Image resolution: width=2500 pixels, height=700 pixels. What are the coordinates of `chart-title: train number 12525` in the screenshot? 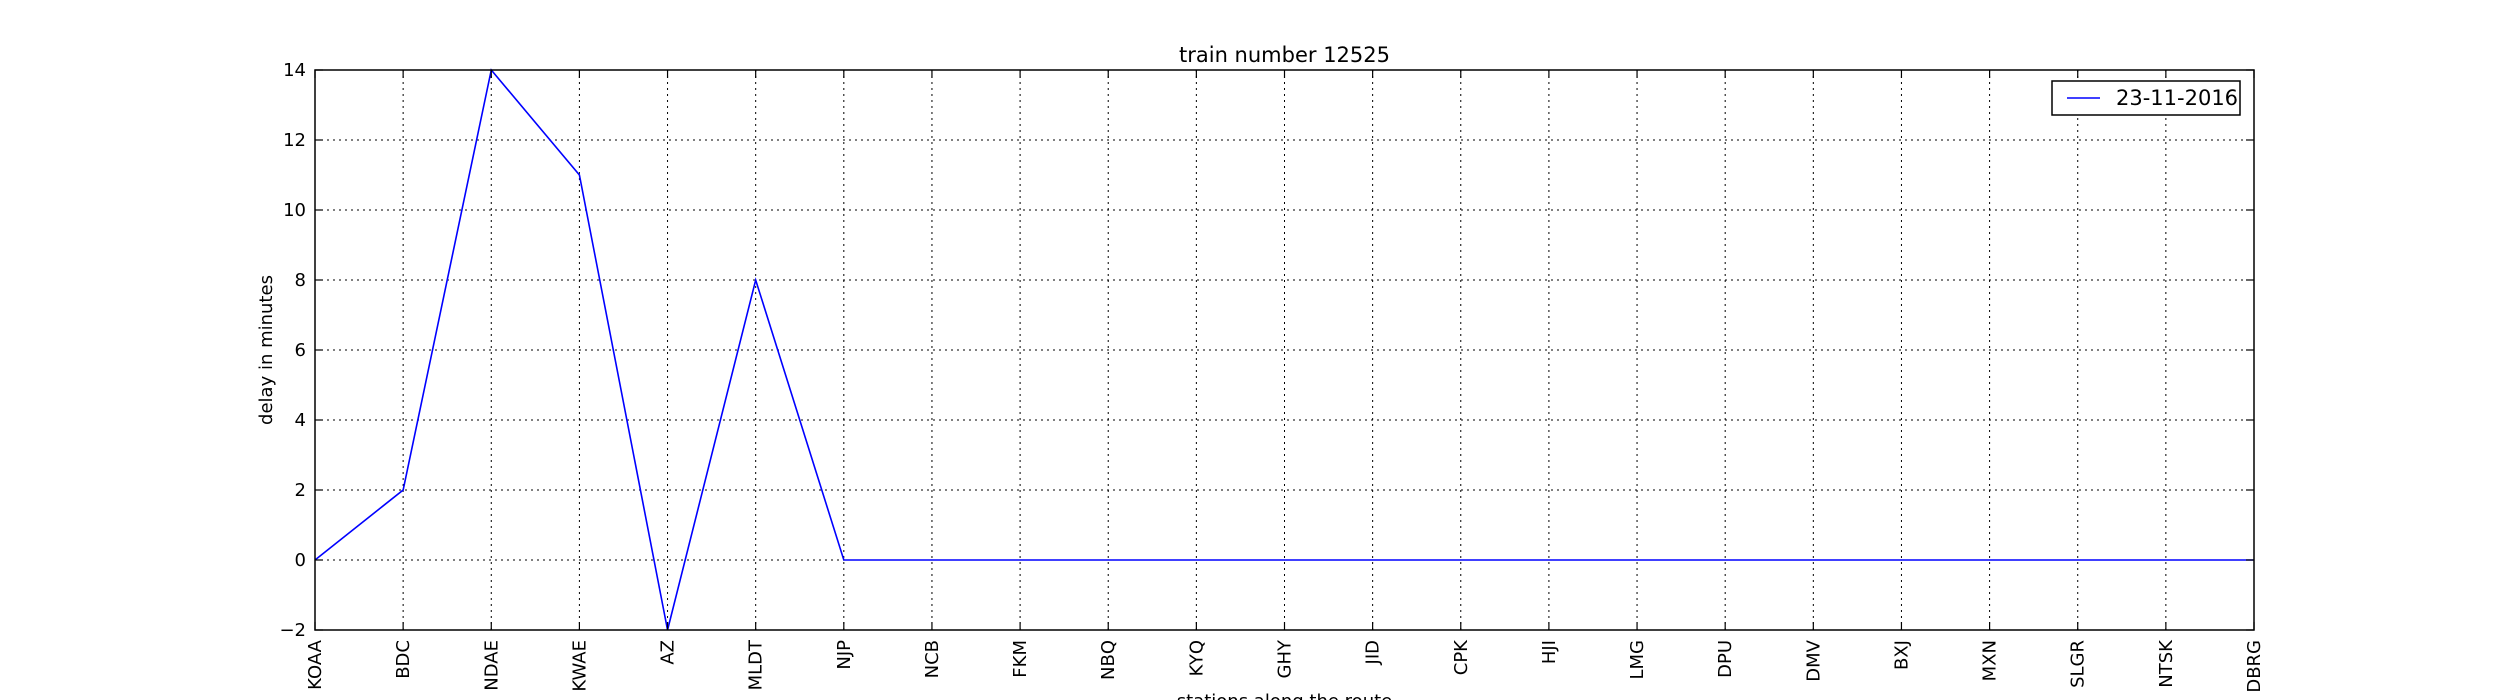 It's located at (1284, 55).